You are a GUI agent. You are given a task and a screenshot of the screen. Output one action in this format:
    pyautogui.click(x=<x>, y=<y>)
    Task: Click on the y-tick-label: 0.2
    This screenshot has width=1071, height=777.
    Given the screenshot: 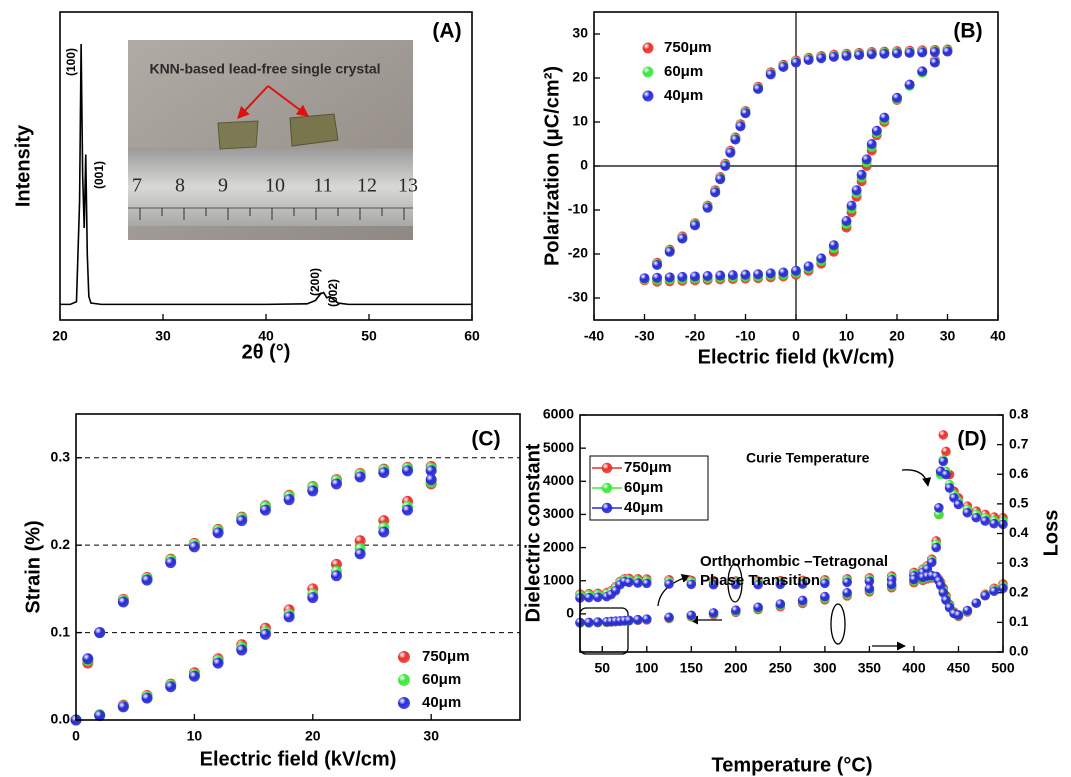 What is the action you would take?
    pyautogui.click(x=61, y=544)
    